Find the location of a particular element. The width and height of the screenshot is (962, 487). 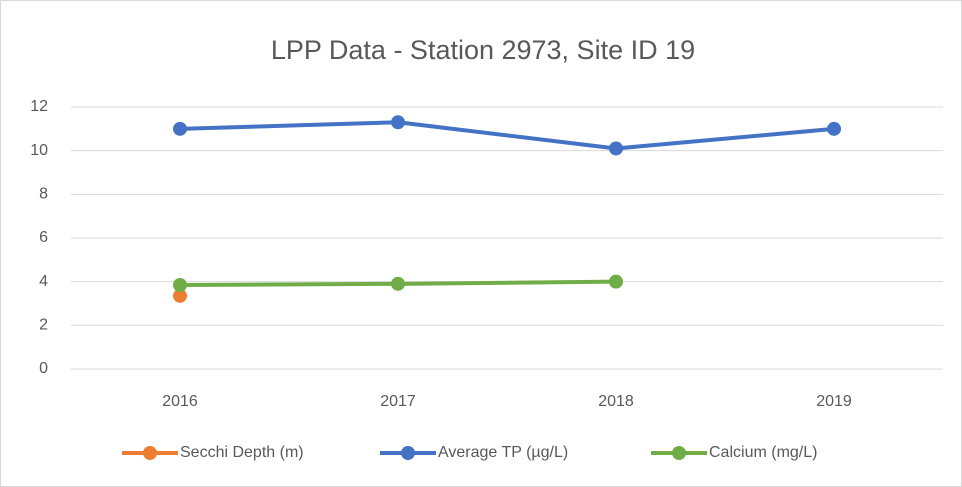

x-tick-label: 2019 is located at coordinates (834, 401).